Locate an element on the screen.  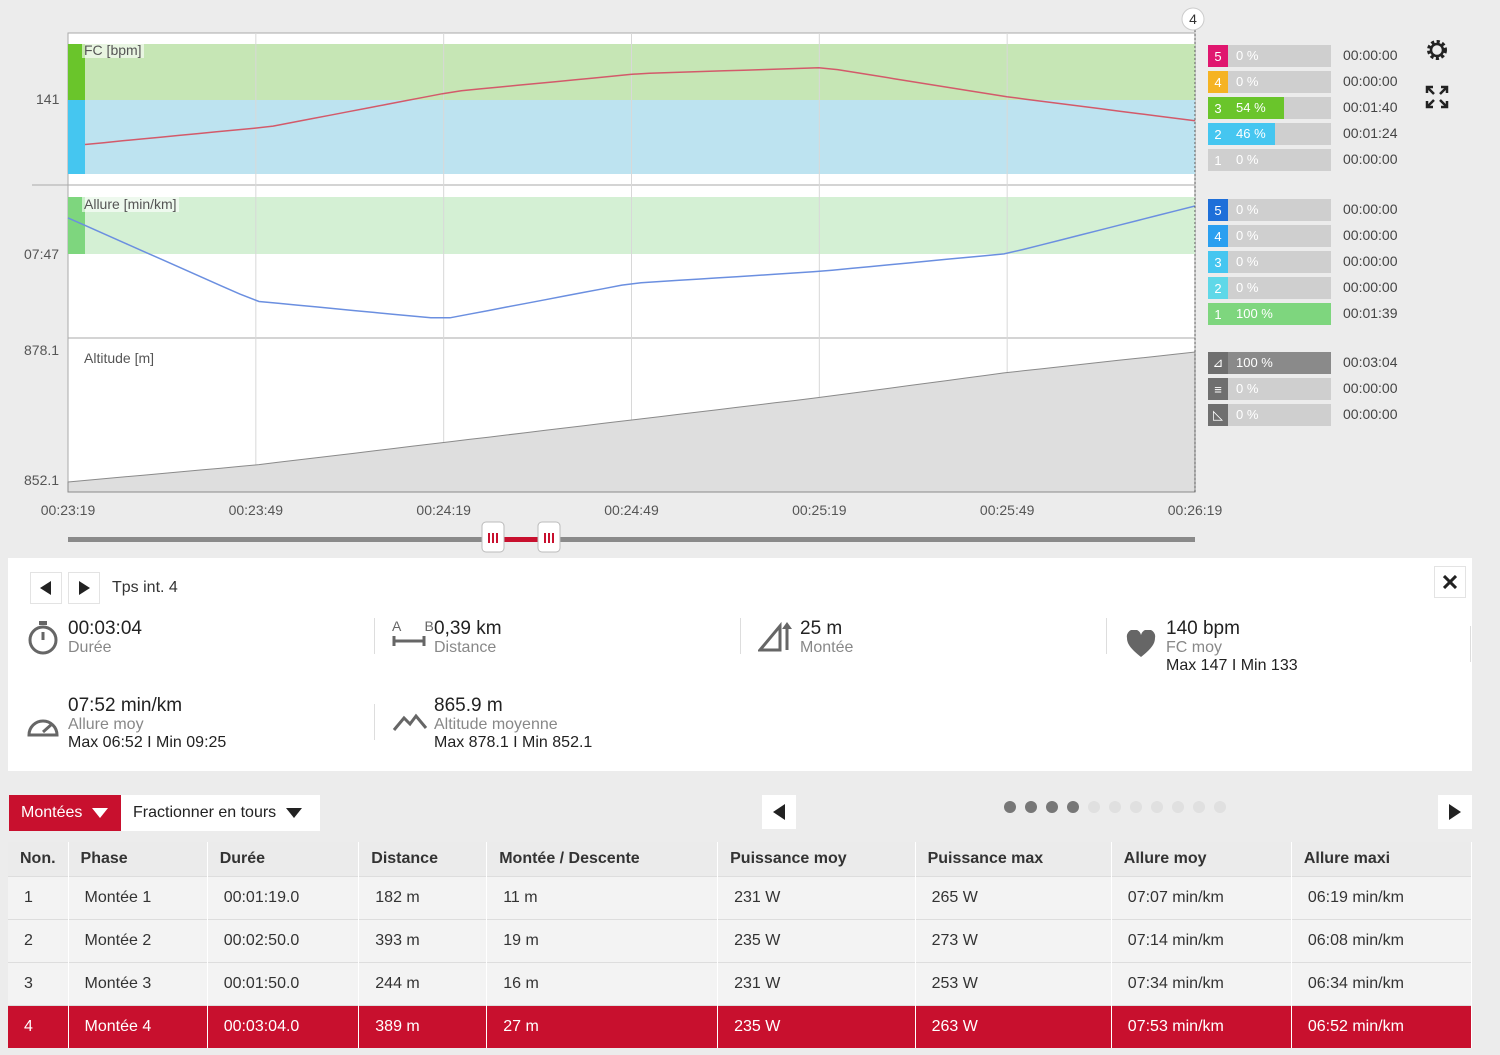
speedometer-icon is located at coordinates (43, 725).